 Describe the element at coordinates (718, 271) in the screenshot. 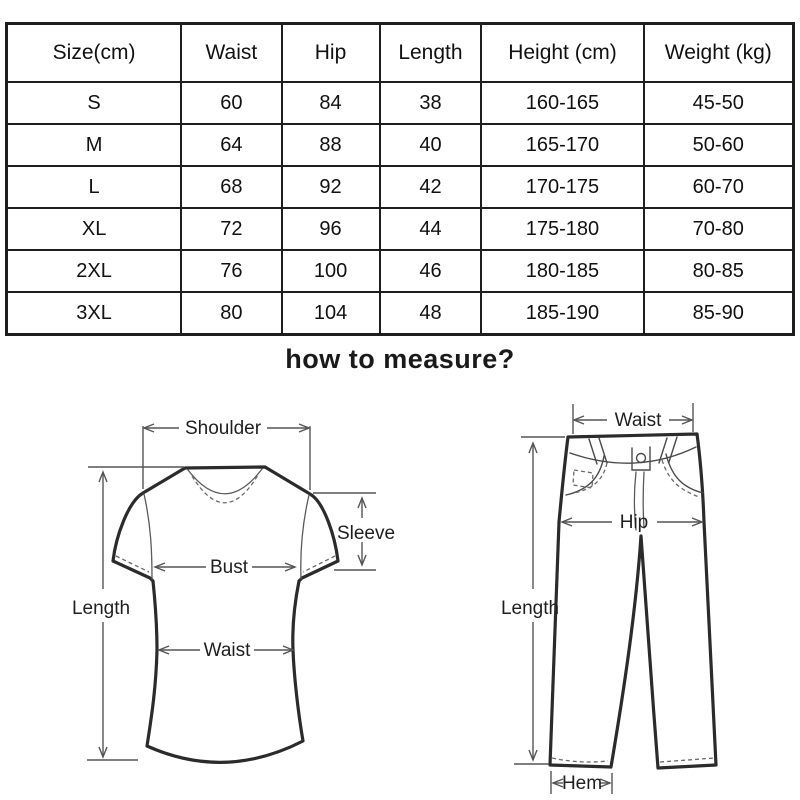

I see `table-cell: 80-85` at that location.